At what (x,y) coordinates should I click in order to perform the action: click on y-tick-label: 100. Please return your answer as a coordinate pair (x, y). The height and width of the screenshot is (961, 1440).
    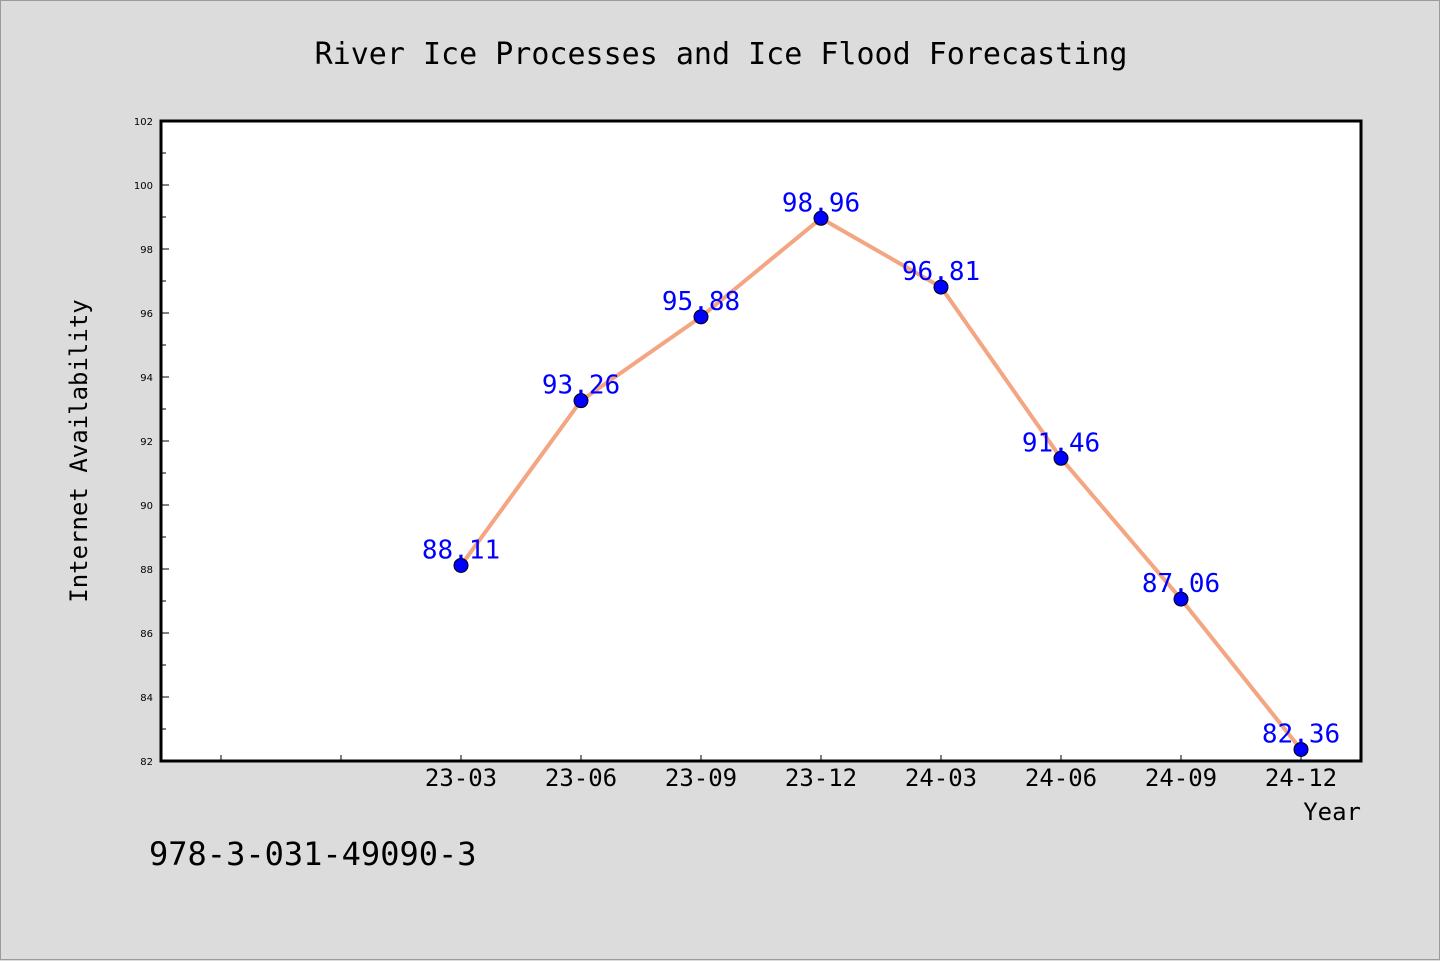
    Looking at the image, I should click on (143, 186).